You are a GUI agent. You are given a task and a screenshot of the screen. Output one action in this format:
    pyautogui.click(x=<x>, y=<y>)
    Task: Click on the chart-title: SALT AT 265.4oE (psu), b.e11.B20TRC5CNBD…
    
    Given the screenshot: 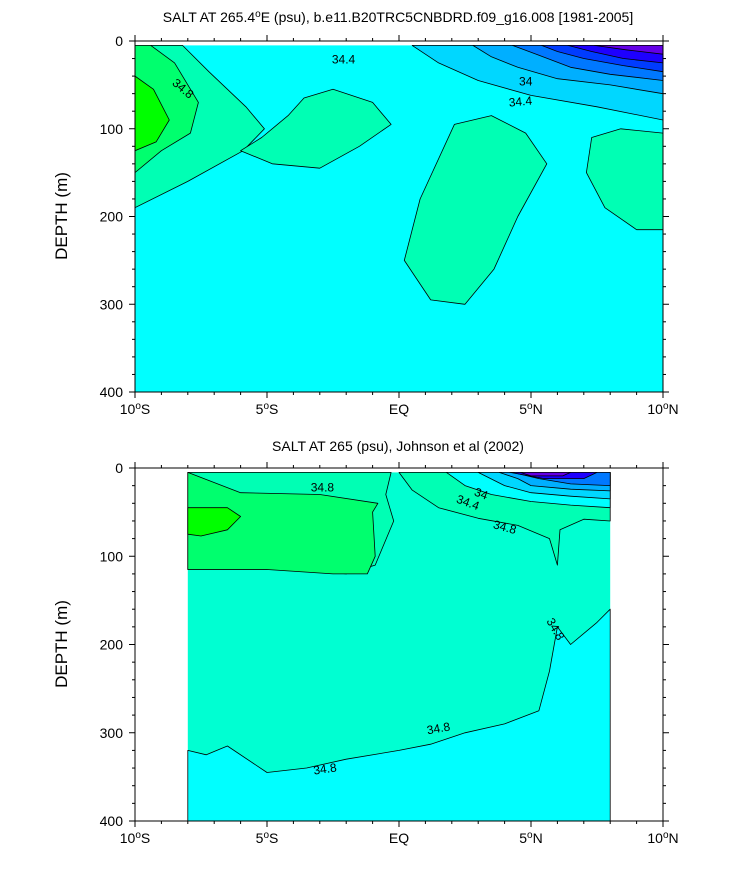 What is the action you would take?
    pyautogui.click(x=398, y=17)
    